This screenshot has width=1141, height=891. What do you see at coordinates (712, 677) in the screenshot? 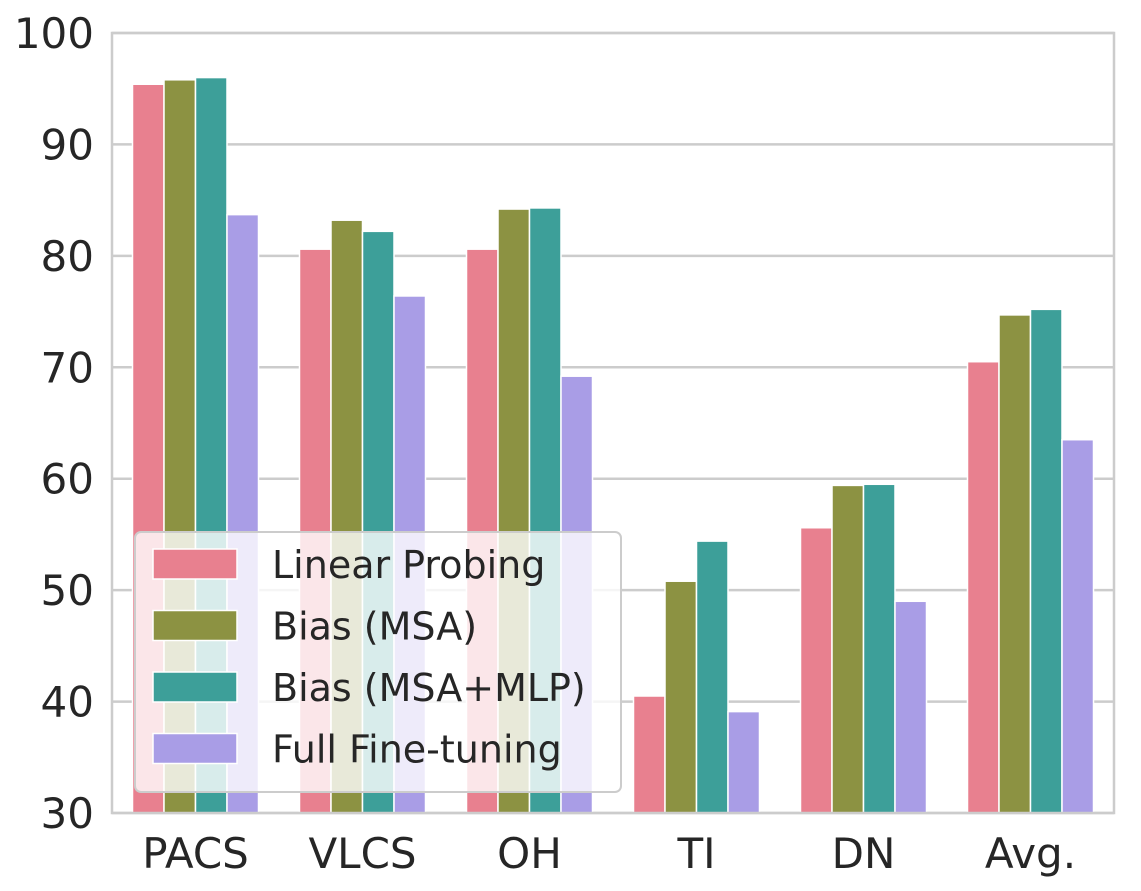
I see `bar-bias-msa-mlp-ti` at bounding box center [712, 677].